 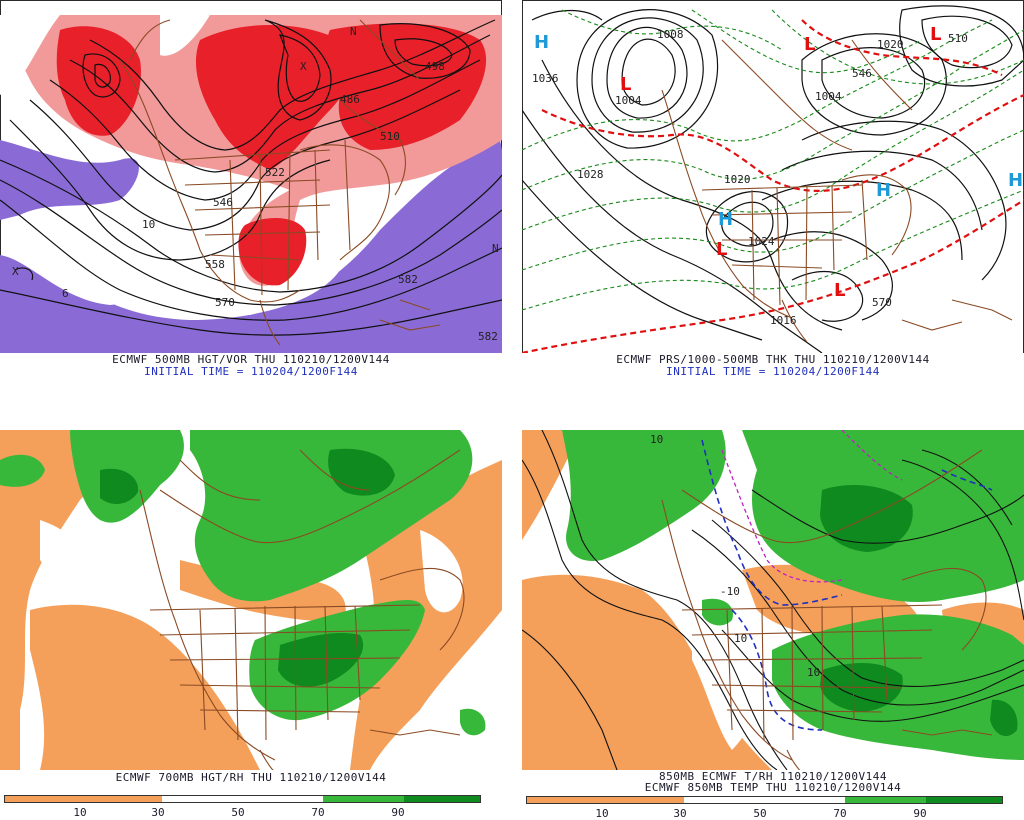 I want to click on contour-label: 6, so click(x=65, y=293).